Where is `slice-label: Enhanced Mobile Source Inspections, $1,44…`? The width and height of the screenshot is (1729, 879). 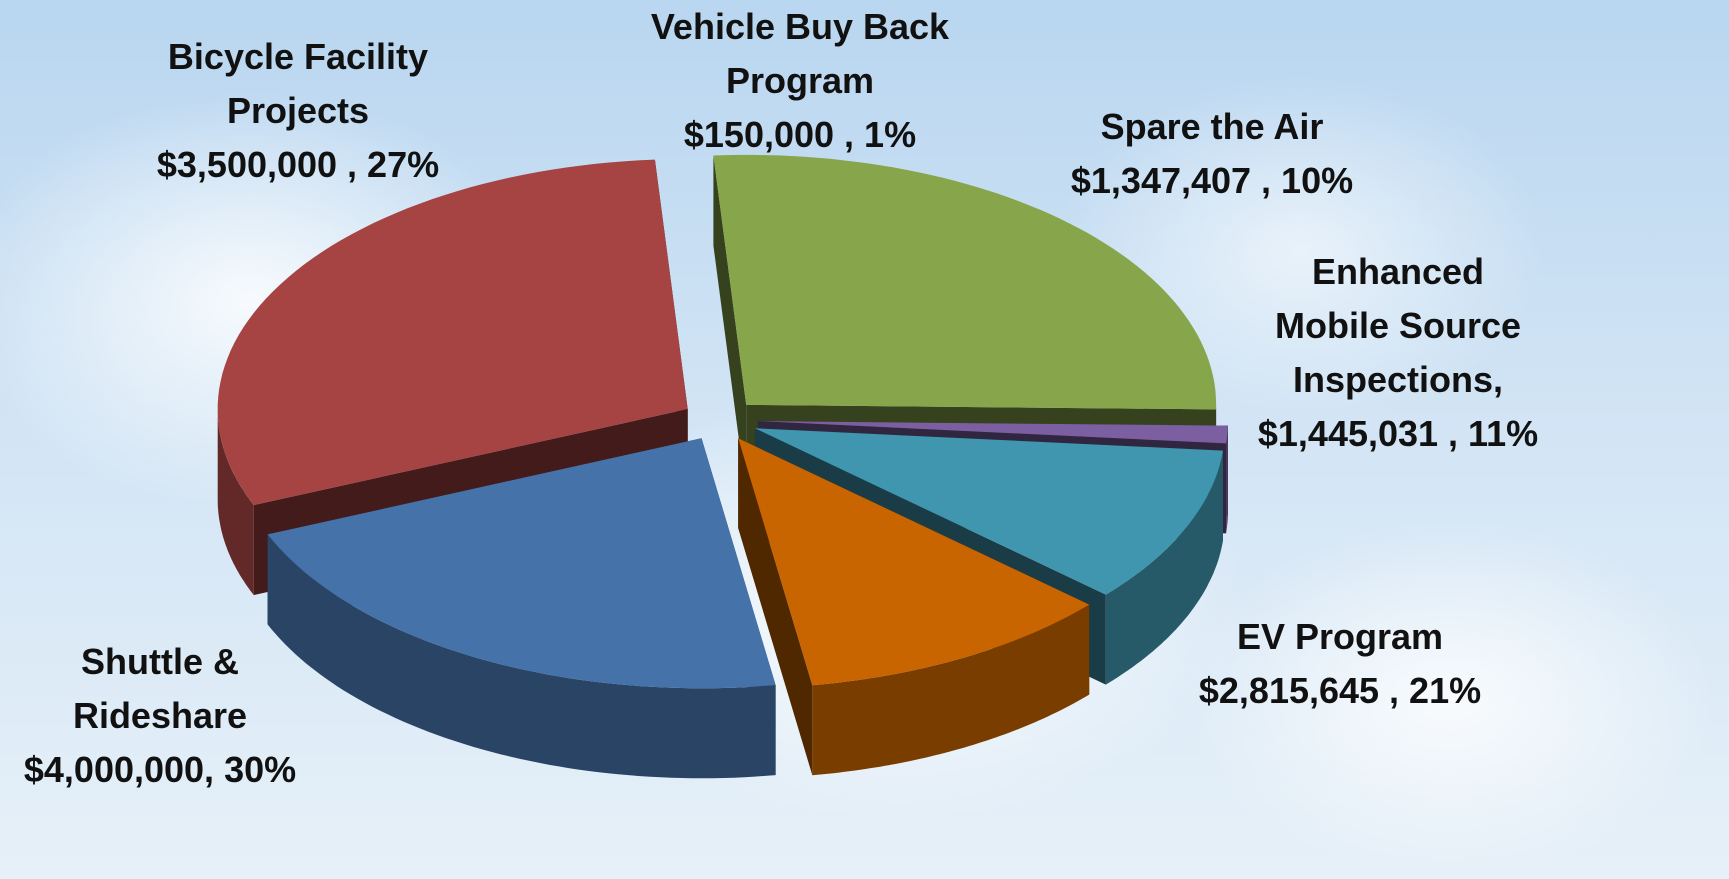
slice-label: Enhanced Mobile Source Inspections, $1,44… is located at coordinates (1398, 353).